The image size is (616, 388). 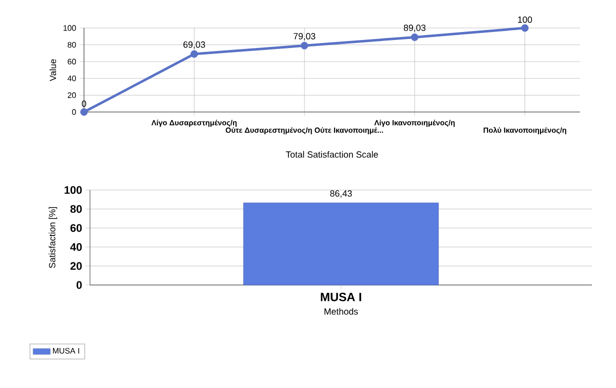 I want to click on y-tick-label: 20, so click(x=76, y=266).